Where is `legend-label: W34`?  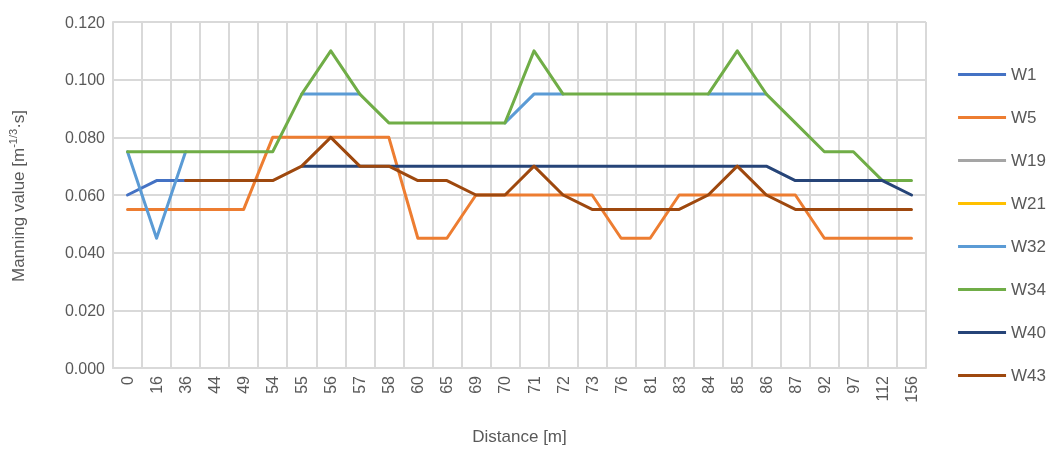
legend-label: W34 is located at coordinates (1029, 289).